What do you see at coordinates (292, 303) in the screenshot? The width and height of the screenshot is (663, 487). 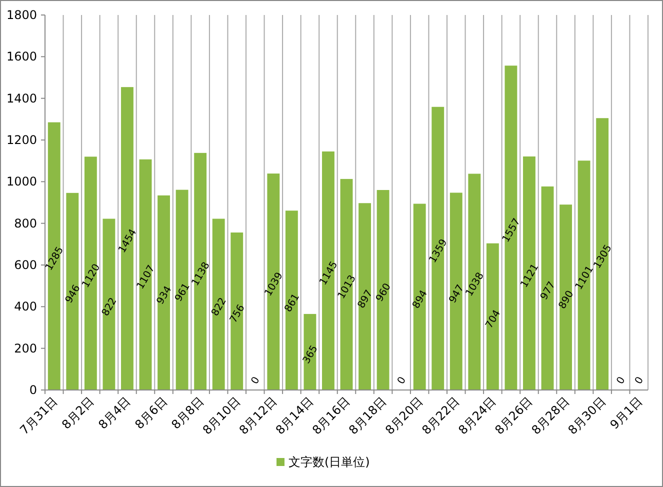 I see `data-label: 861` at bounding box center [292, 303].